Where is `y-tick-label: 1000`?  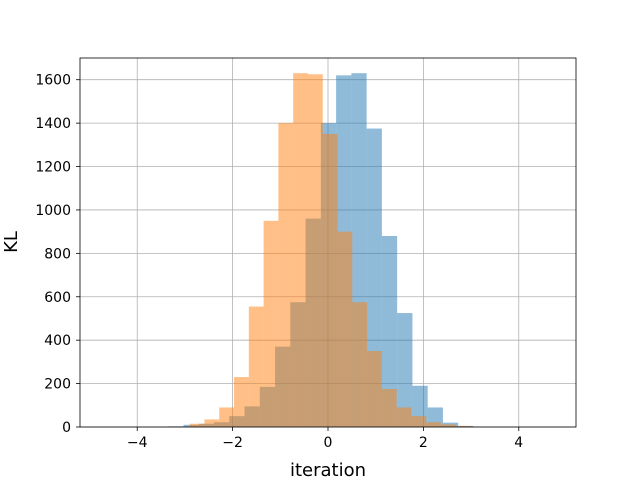 y-tick-label: 1000 is located at coordinates (53, 211).